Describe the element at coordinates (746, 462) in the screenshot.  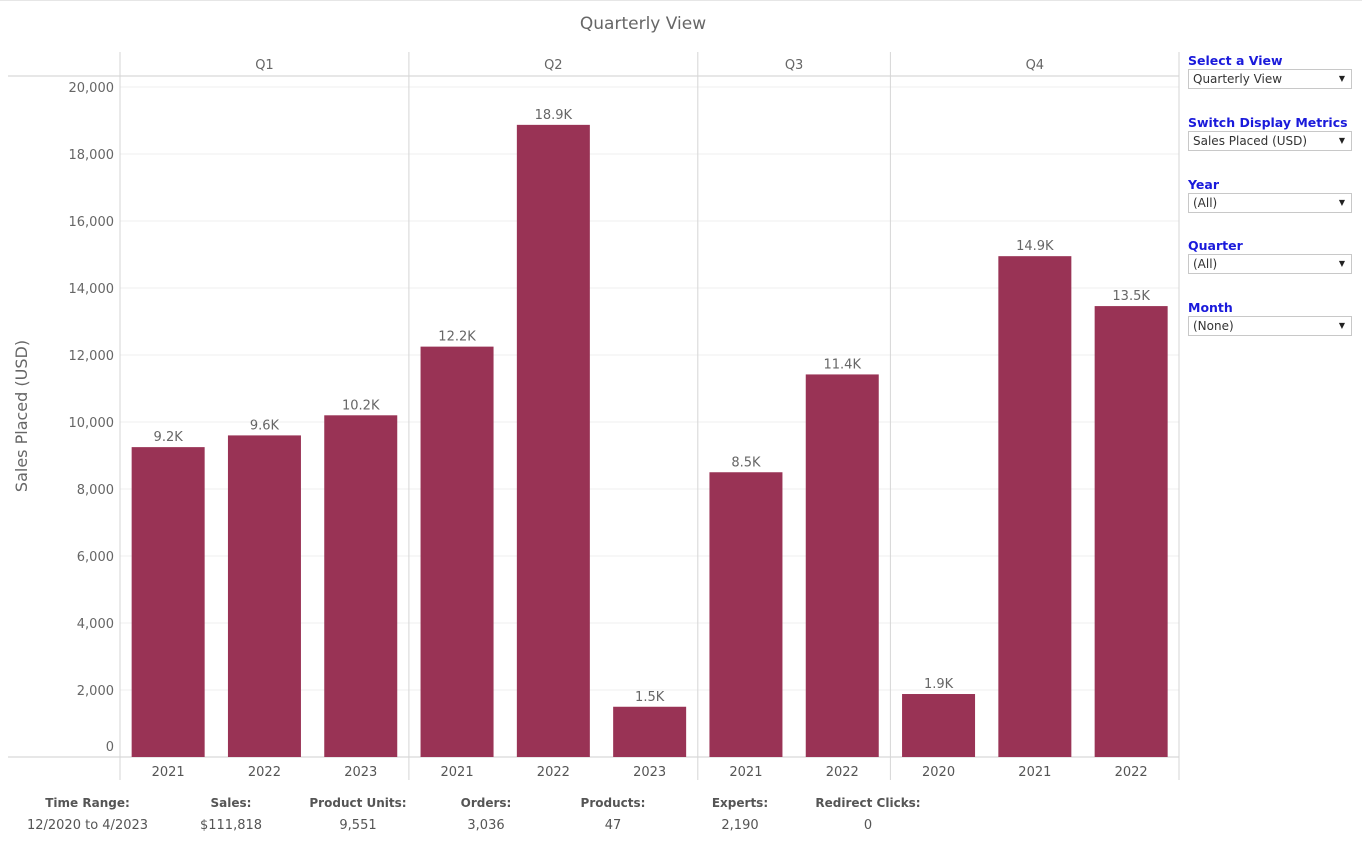
I see `bar-value-label: 8.5K` at that location.